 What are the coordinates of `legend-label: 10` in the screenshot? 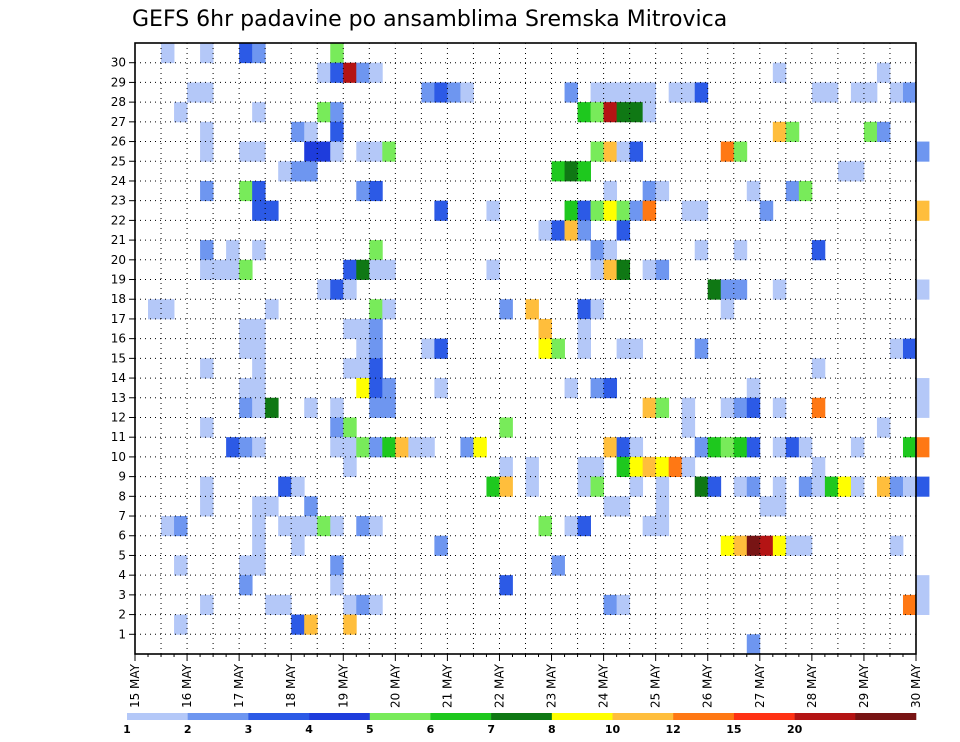 It's located at (613, 729).